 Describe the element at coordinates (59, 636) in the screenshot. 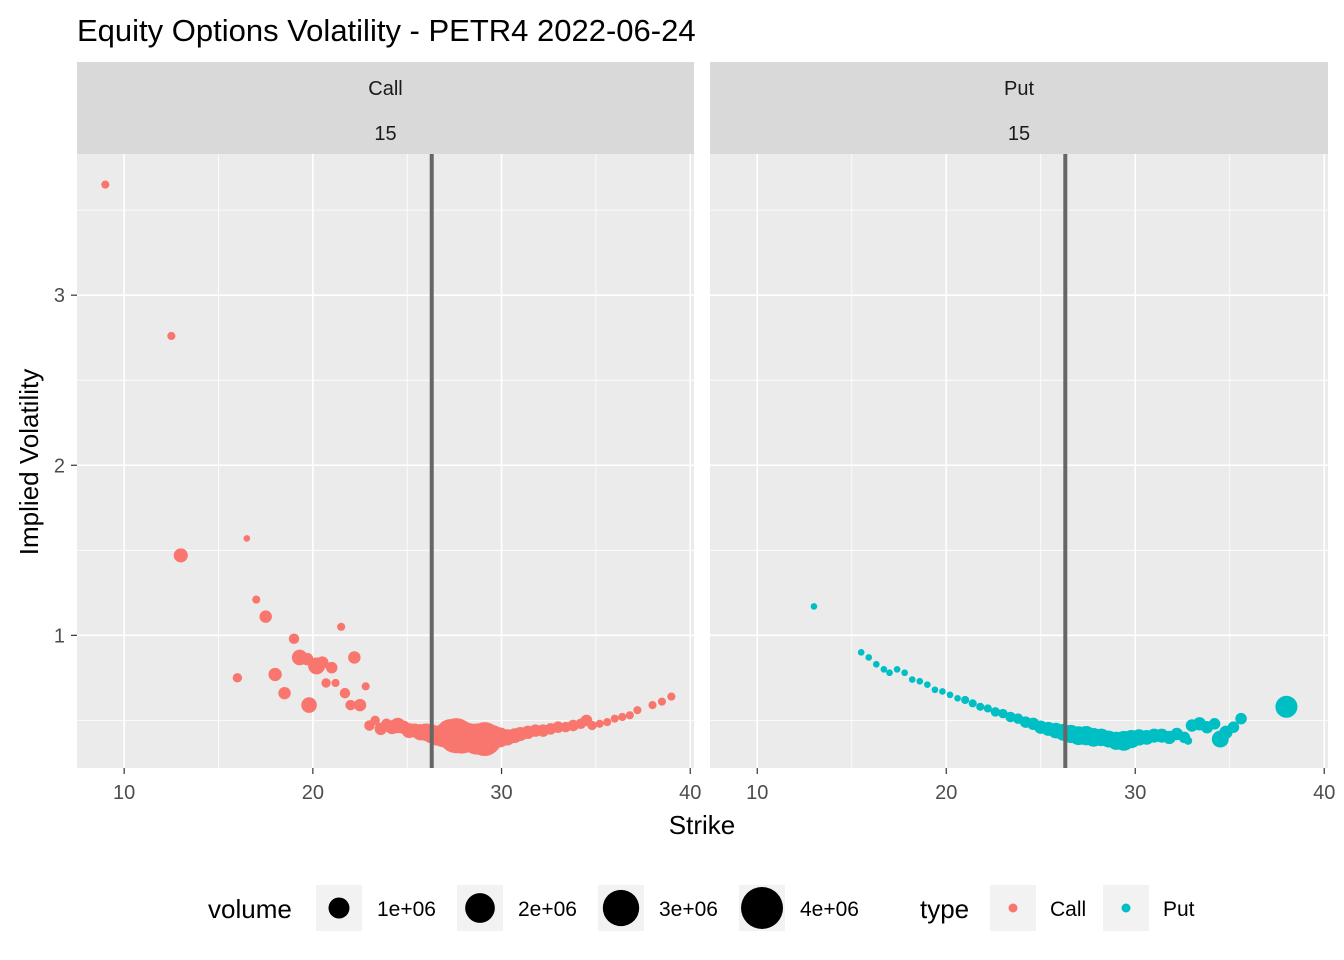

I see `y-tick-label: 1` at that location.